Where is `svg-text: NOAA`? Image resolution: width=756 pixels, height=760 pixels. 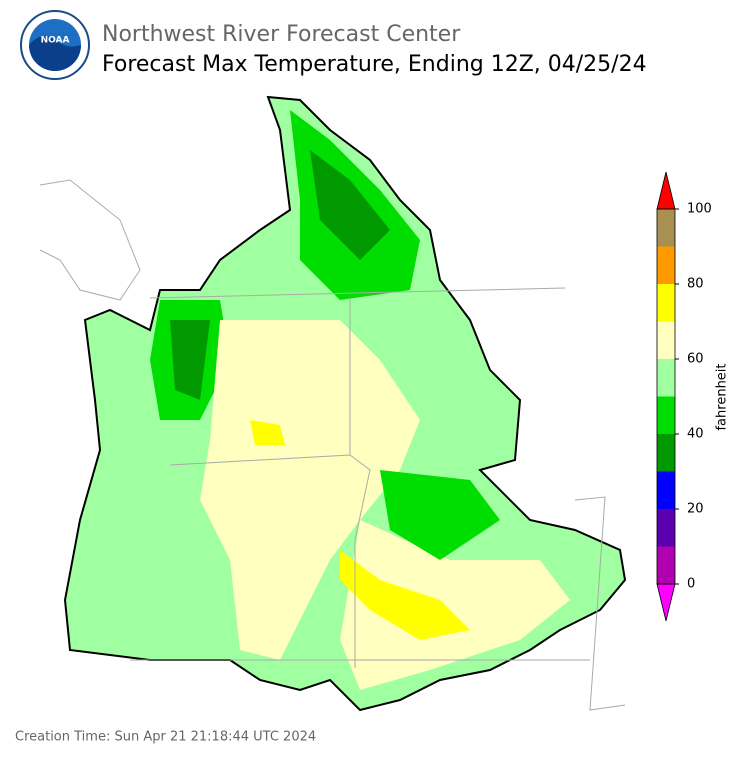
svg-text: NOAA is located at coordinates (55, 41).